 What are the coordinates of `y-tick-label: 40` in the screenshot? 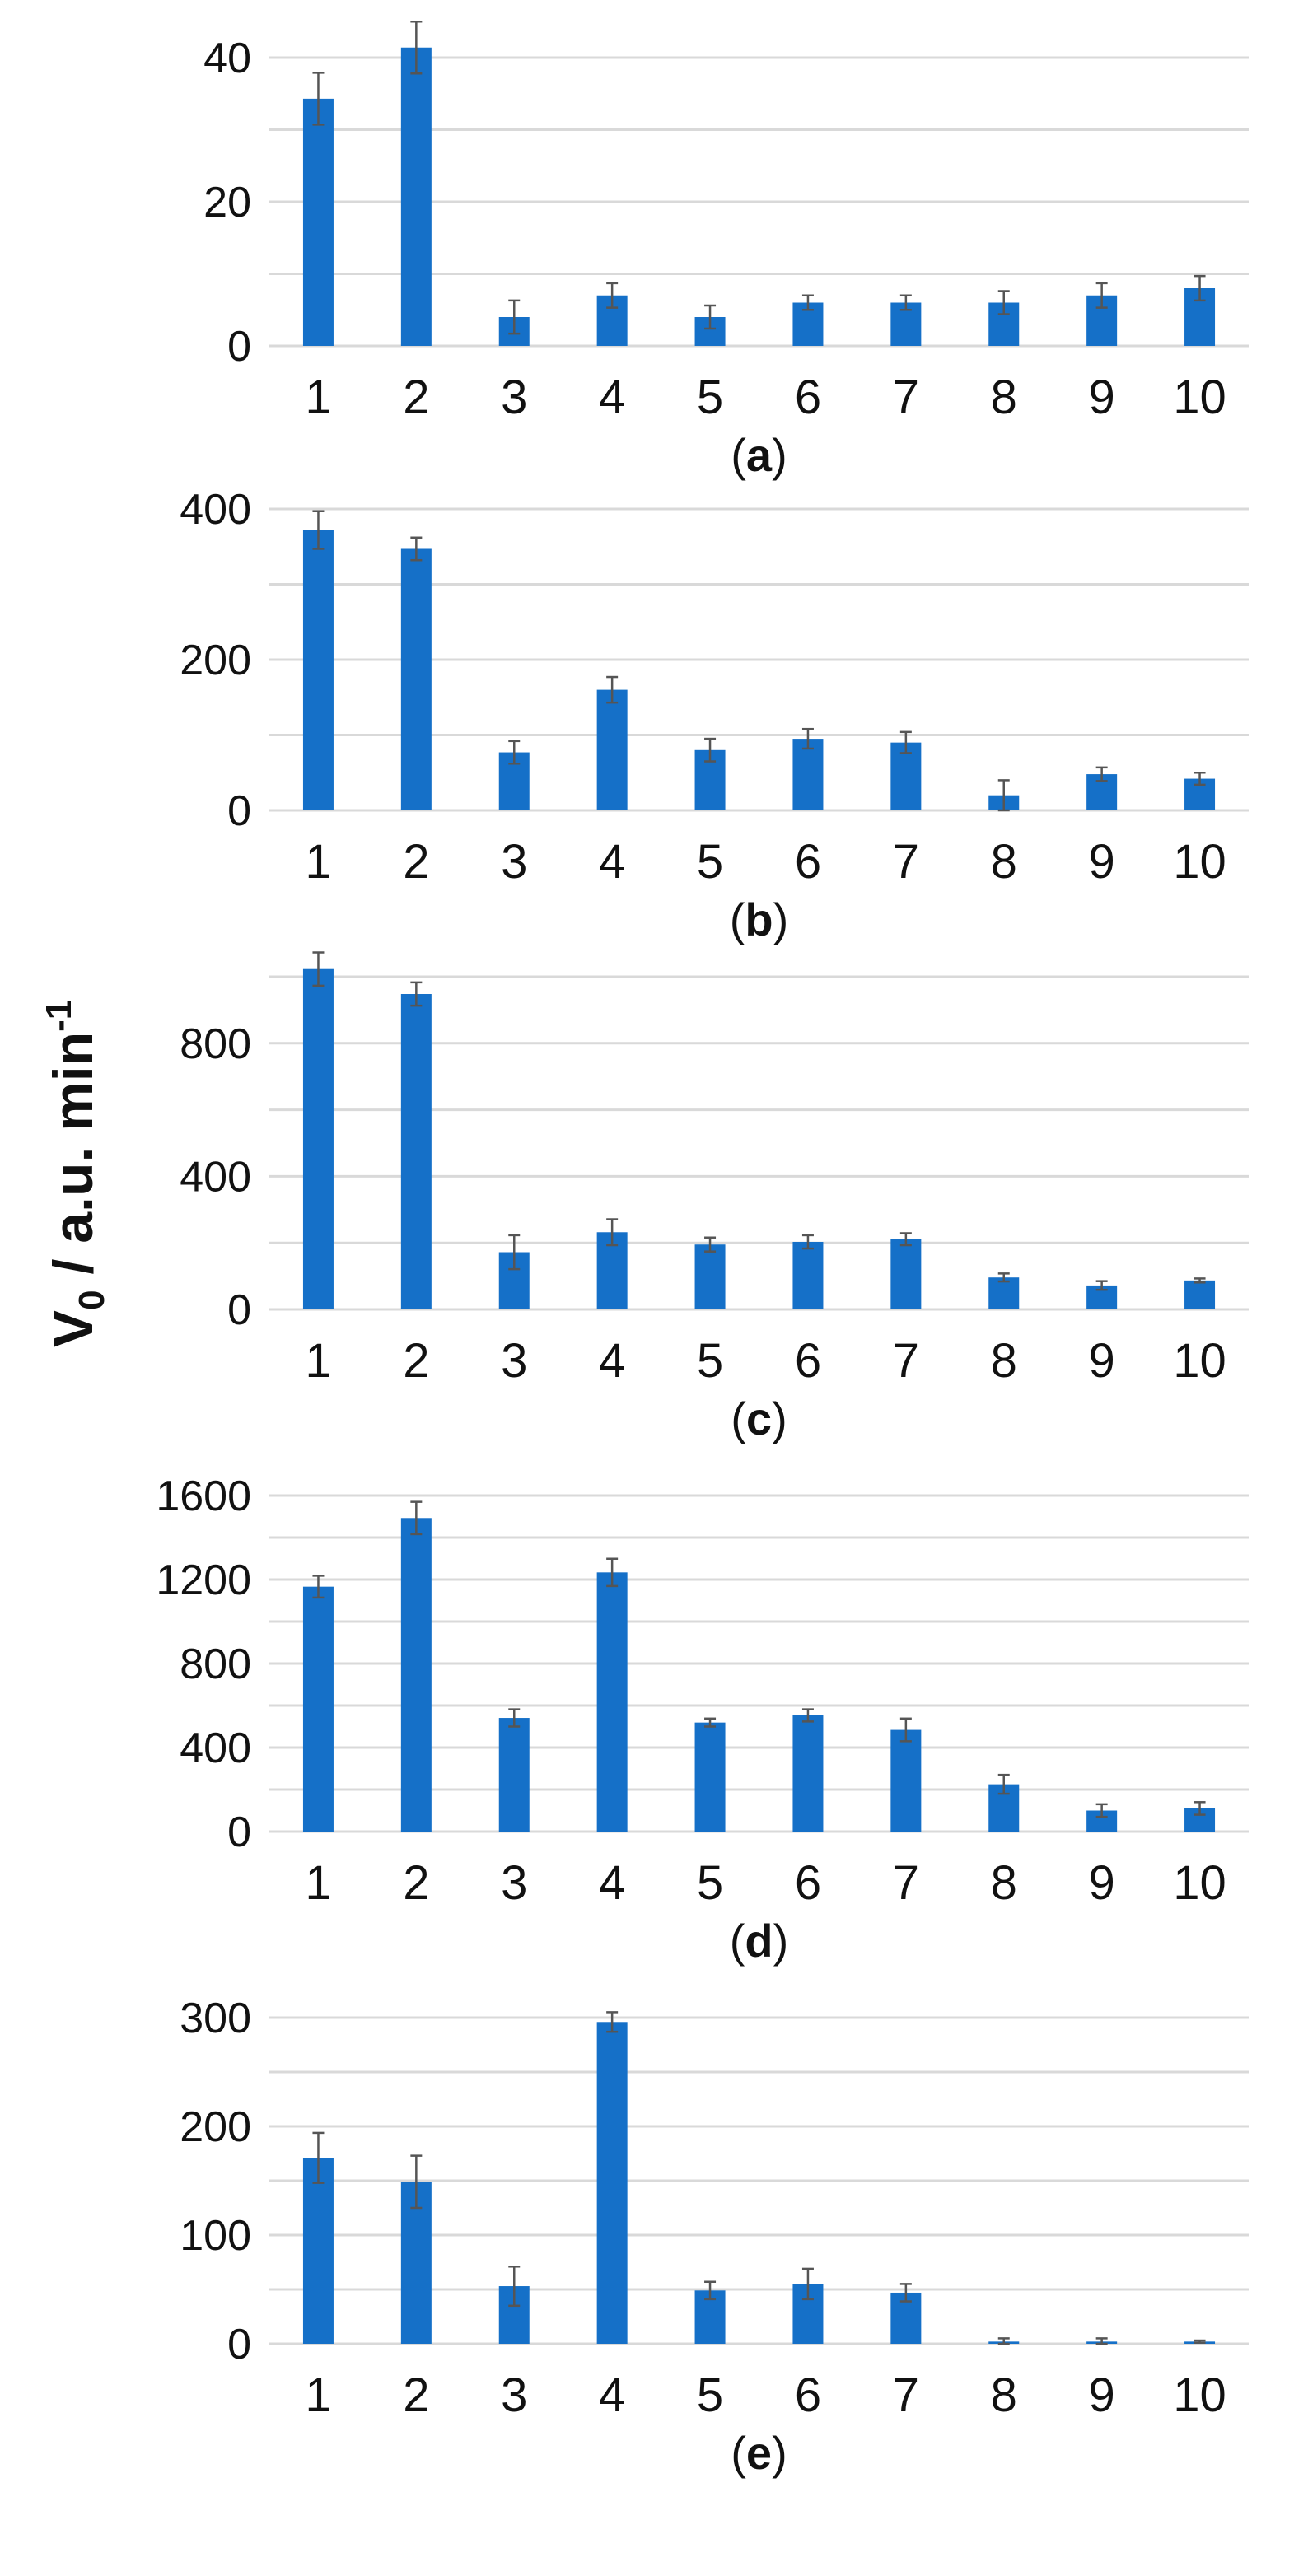 It's located at (227, 58).